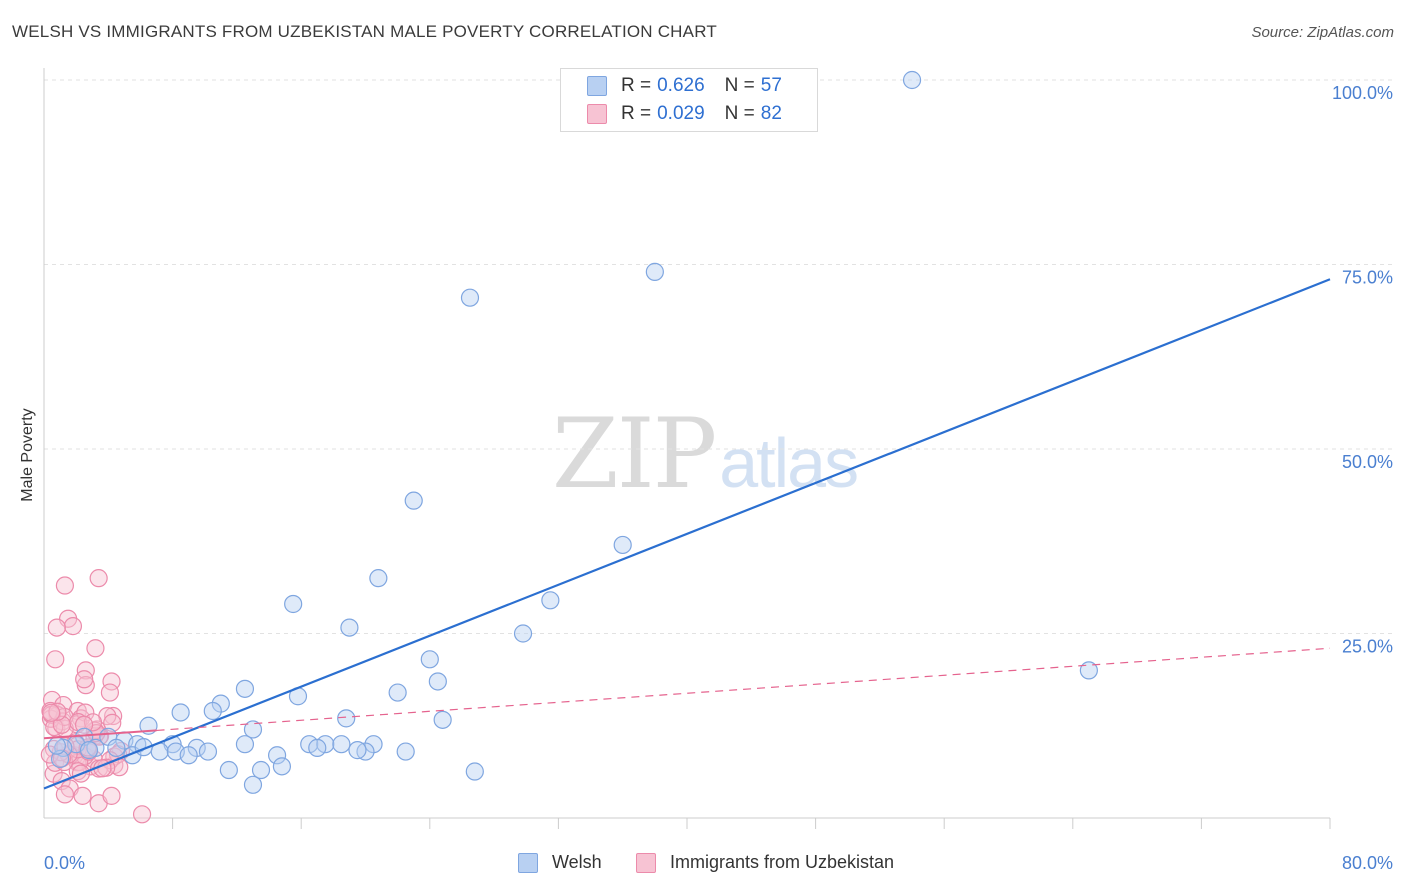  Describe the element at coordinates (634, 454) in the screenshot. I see `watermark-zip: ZIP` at that location.